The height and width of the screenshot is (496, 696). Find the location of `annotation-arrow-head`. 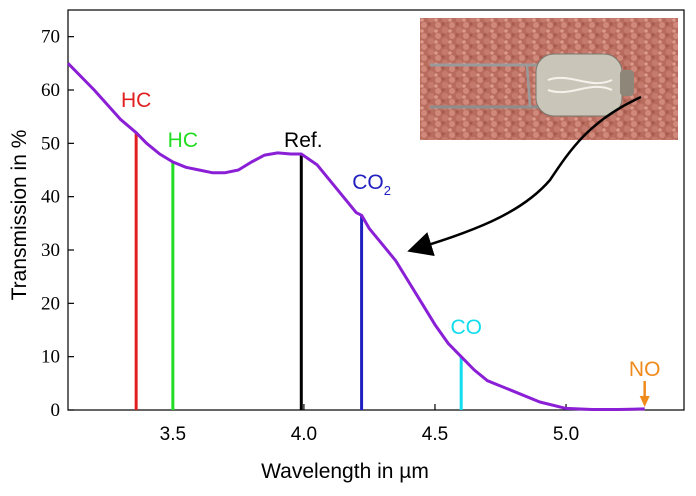

annotation-arrow-head is located at coordinates (644, 401).